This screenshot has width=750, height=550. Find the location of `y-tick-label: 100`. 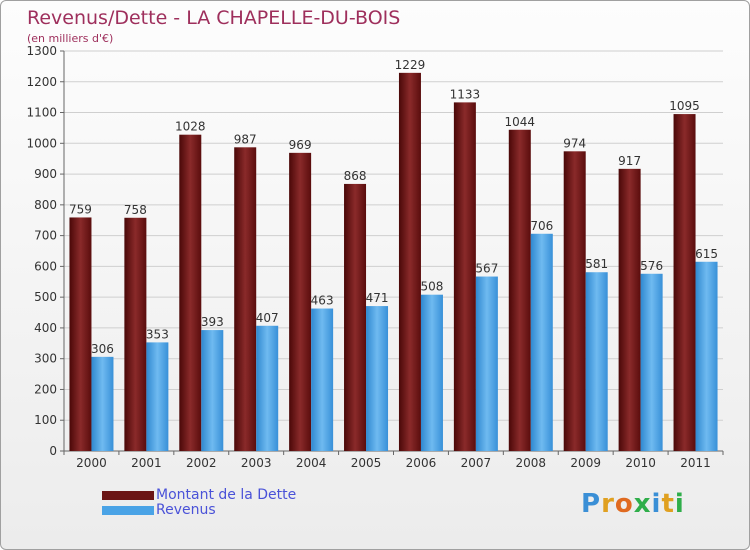

y-tick-label: 100 is located at coordinates (45, 420).